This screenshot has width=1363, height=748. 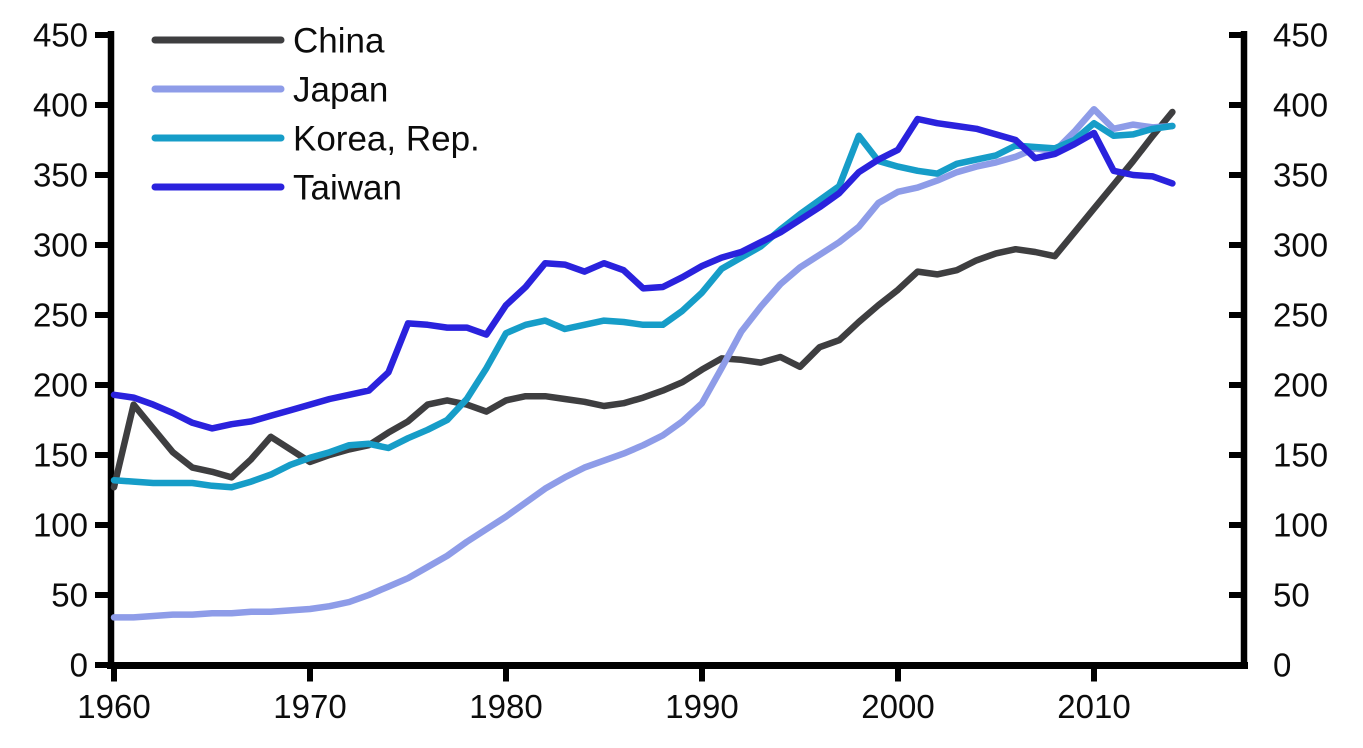 What do you see at coordinates (113, 706) in the screenshot?
I see `x-tick-label-1960: 1960` at bounding box center [113, 706].